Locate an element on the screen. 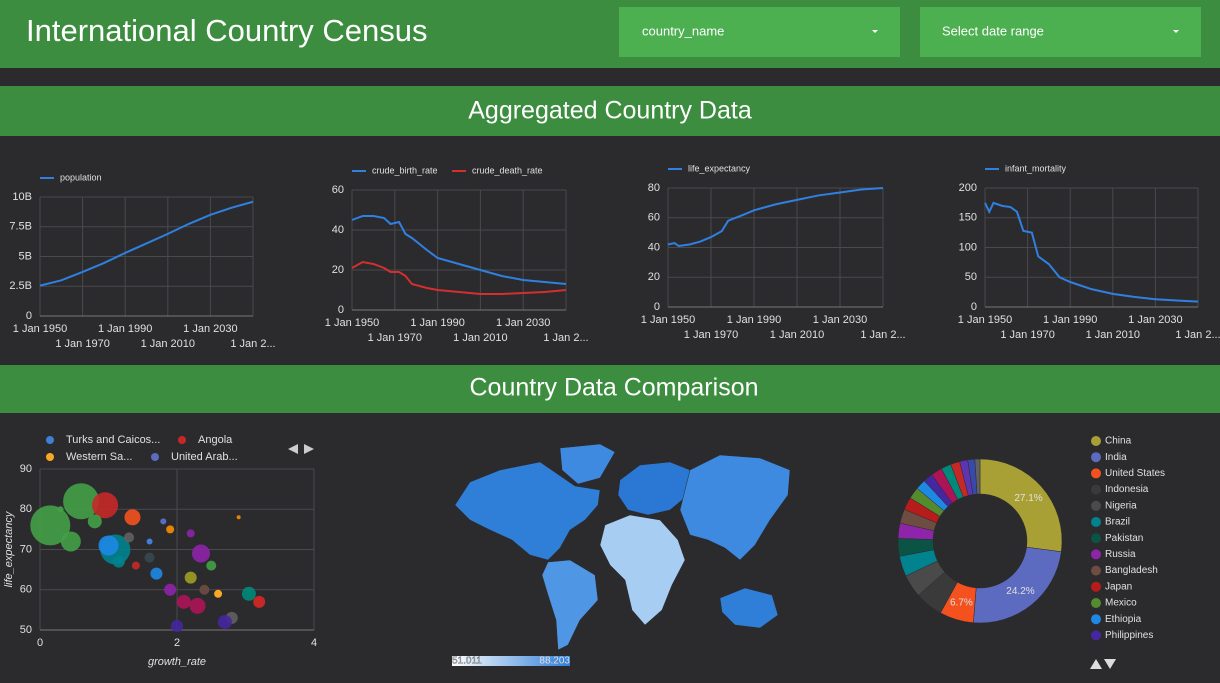 The height and width of the screenshot is (683, 1220). y-tick-label: 40 is located at coordinates (654, 247).